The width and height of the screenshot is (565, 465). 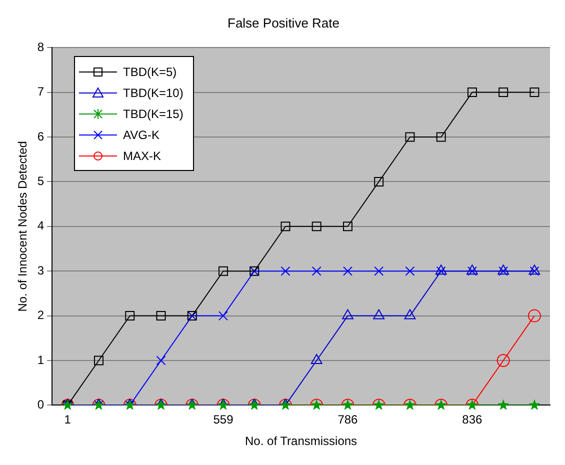 I want to click on y-tick-label: 1, so click(x=40, y=359).